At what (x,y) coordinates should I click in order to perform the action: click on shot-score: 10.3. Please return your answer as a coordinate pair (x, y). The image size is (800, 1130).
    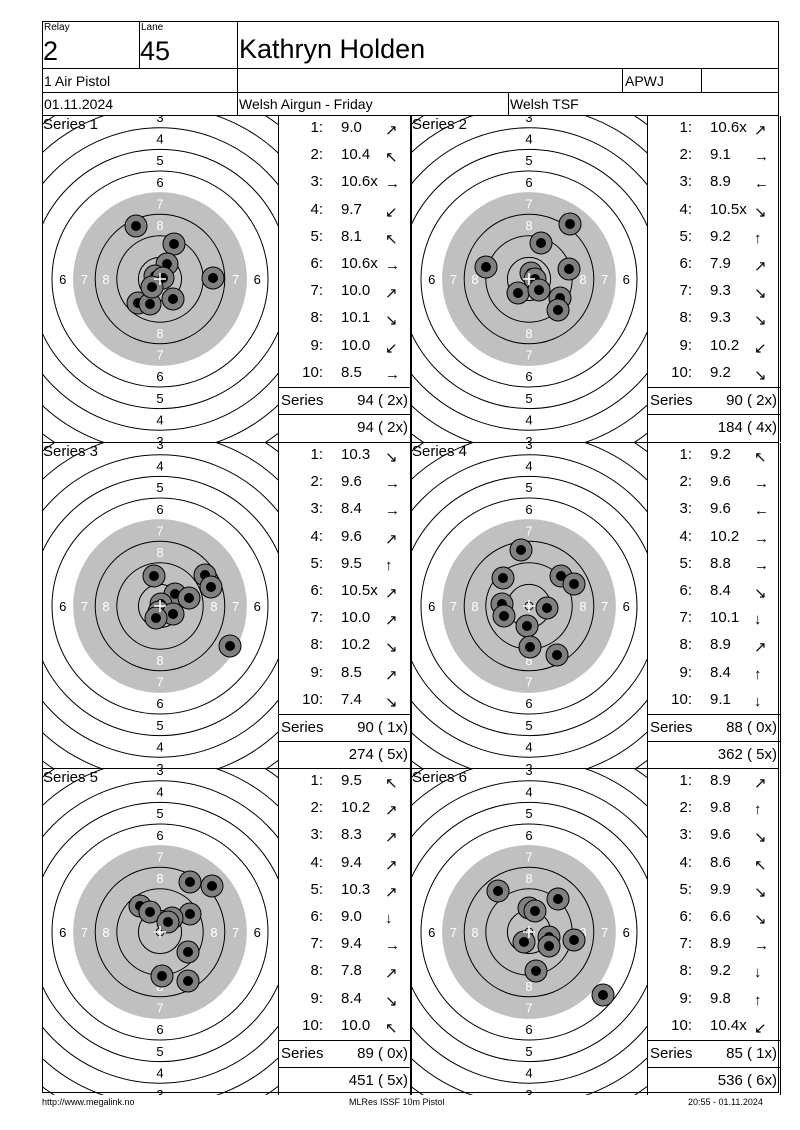
    Looking at the image, I should click on (356, 454).